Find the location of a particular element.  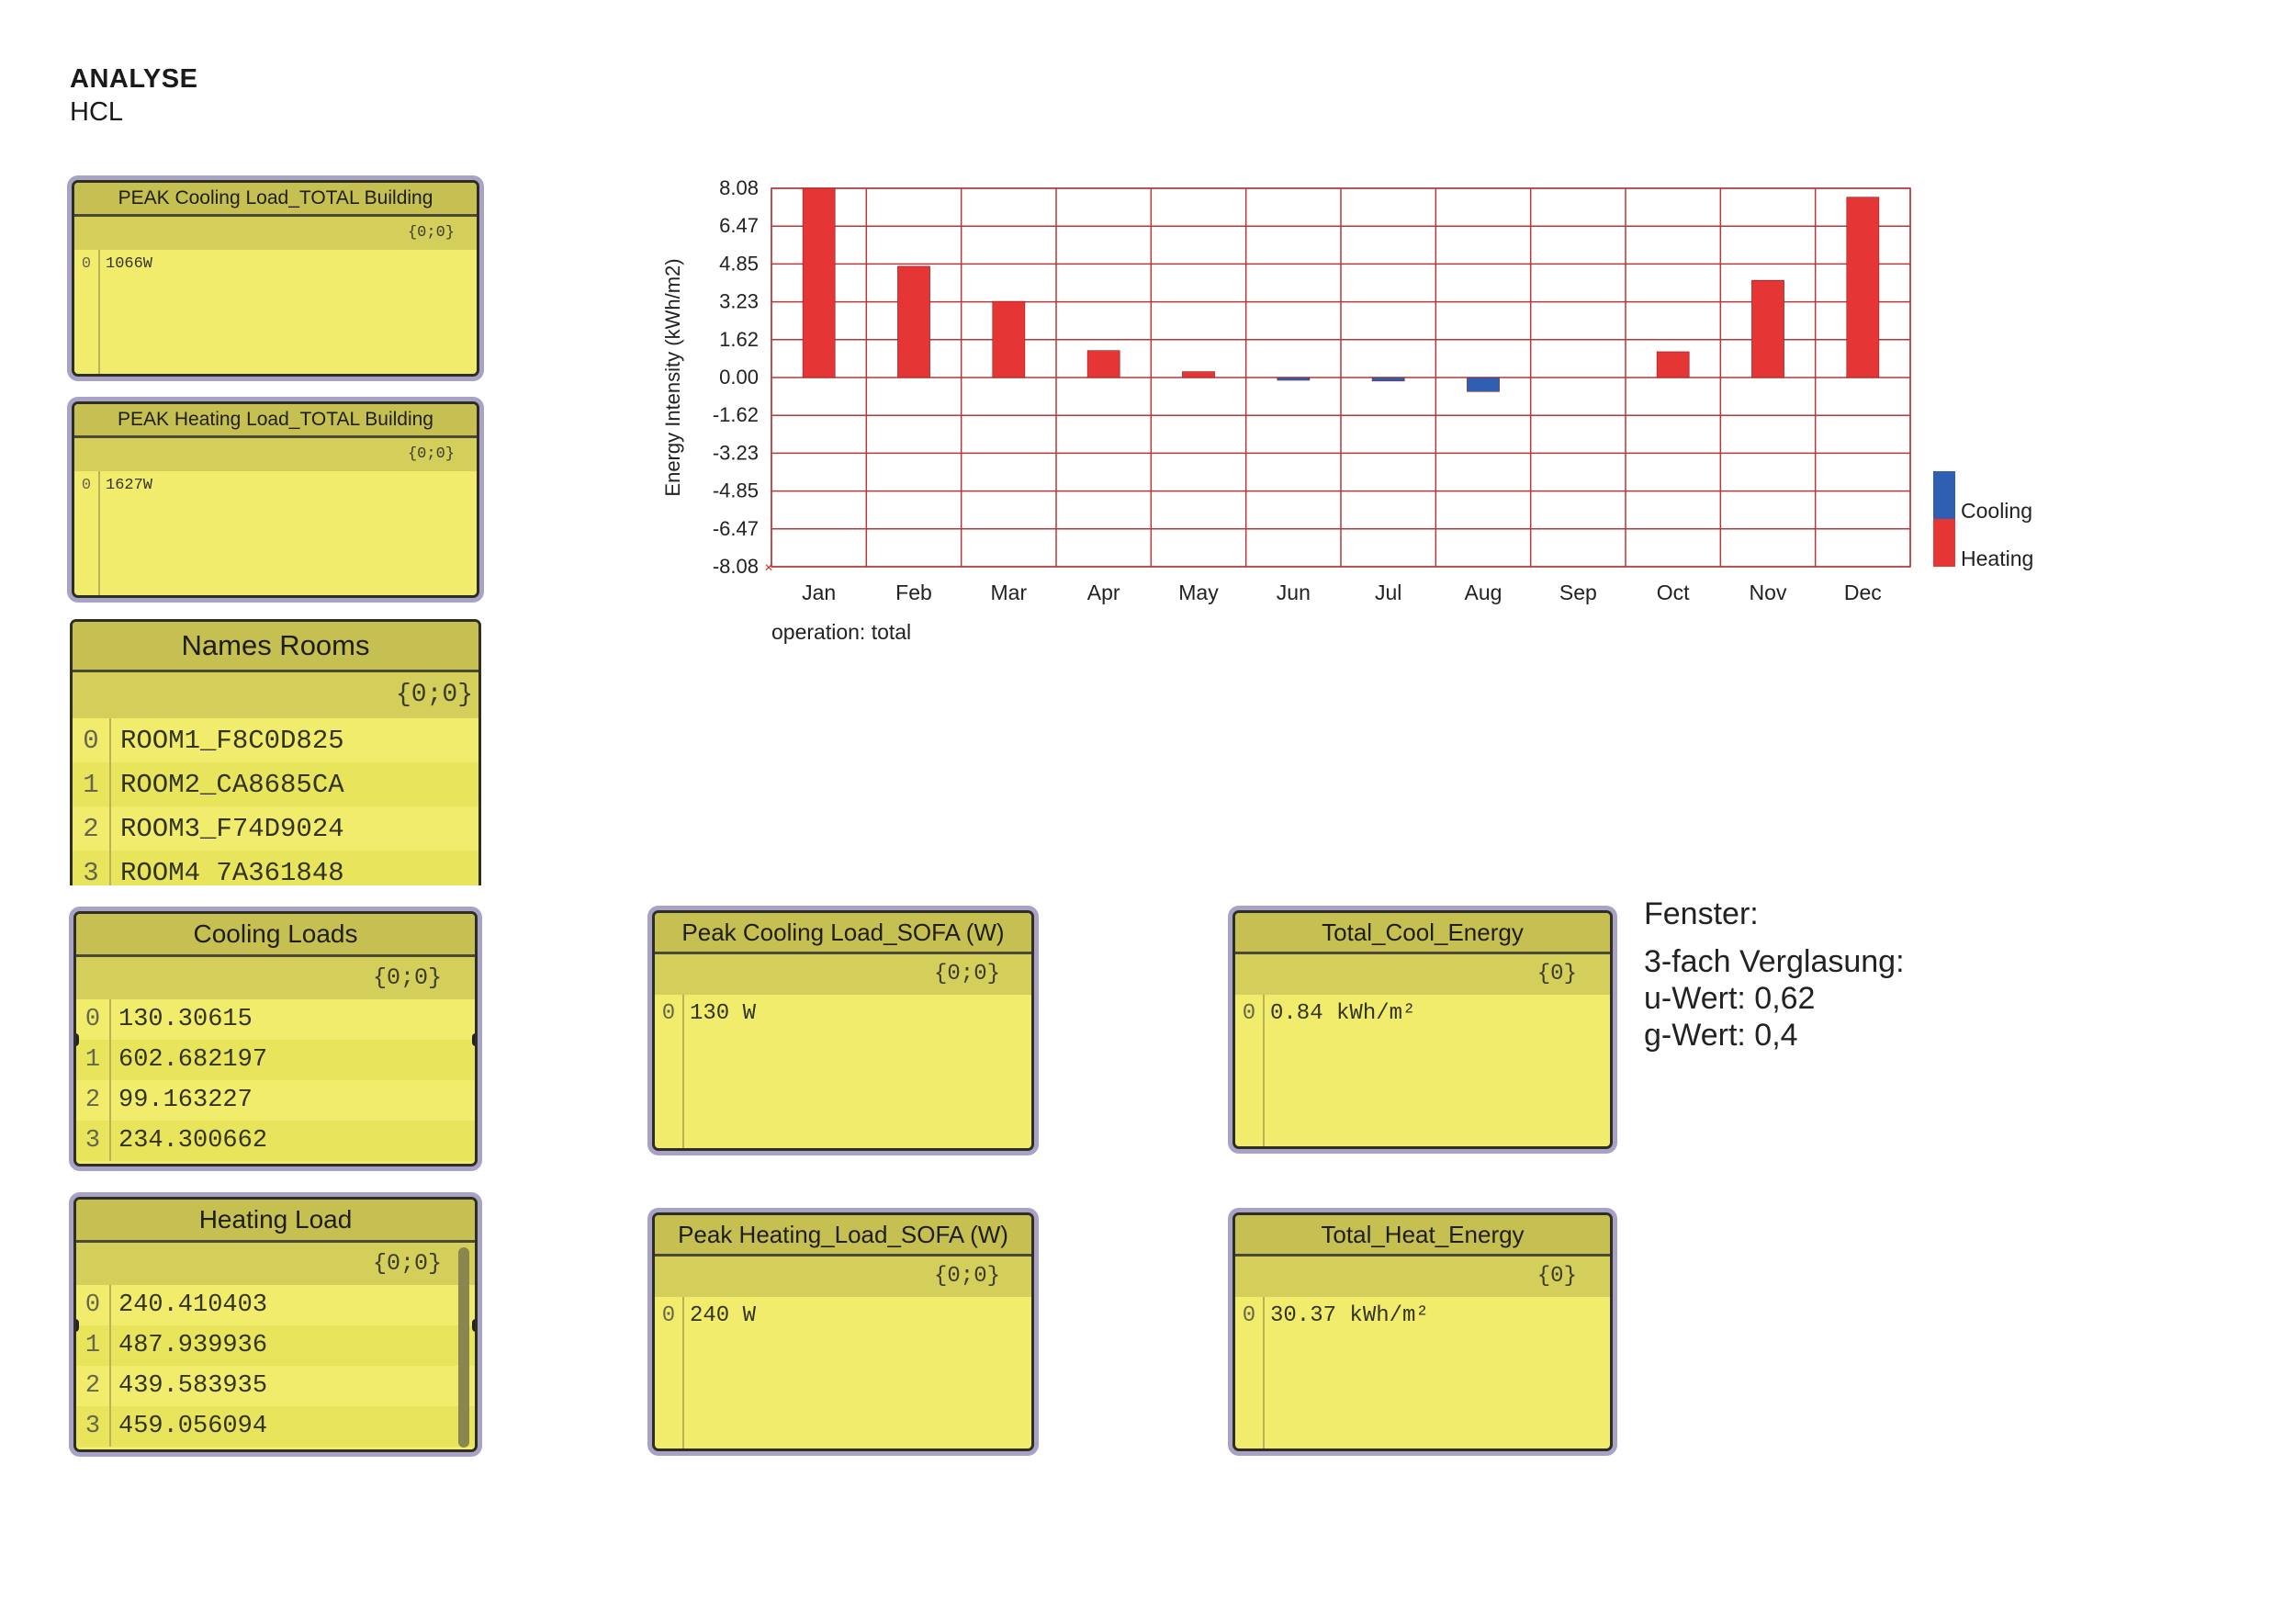

x-tick-label: Apr is located at coordinates (1103, 592).